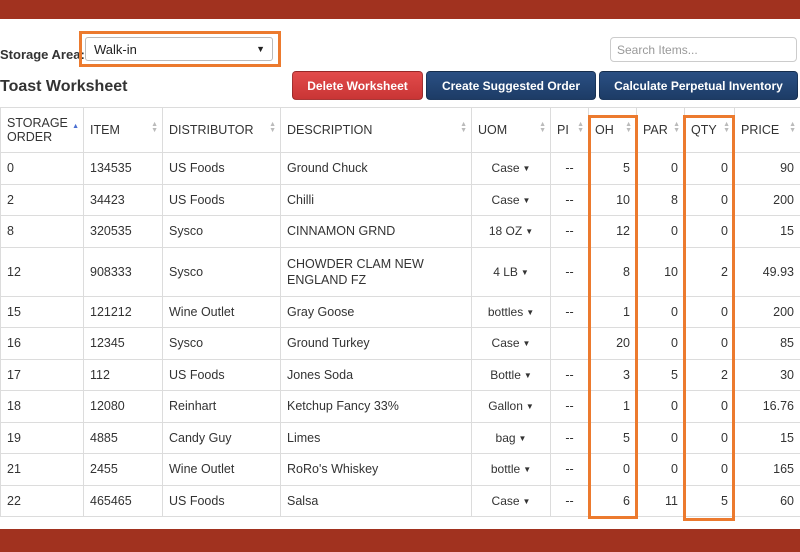 The width and height of the screenshot is (800, 552). I want to click on uom-dropdown: Bottle ▼, so click(511, 375).